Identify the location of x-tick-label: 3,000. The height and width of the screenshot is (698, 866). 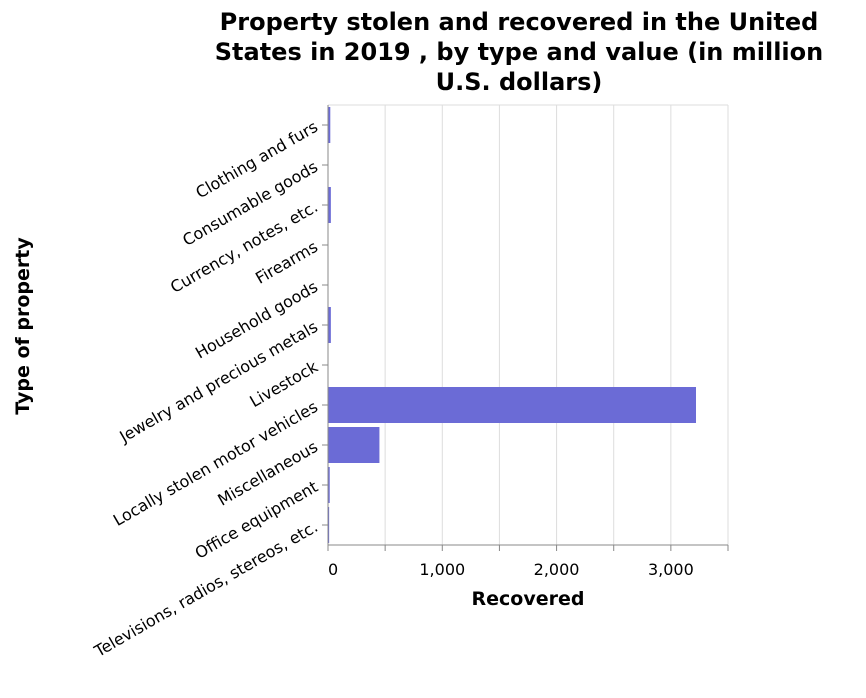
(671, 569).